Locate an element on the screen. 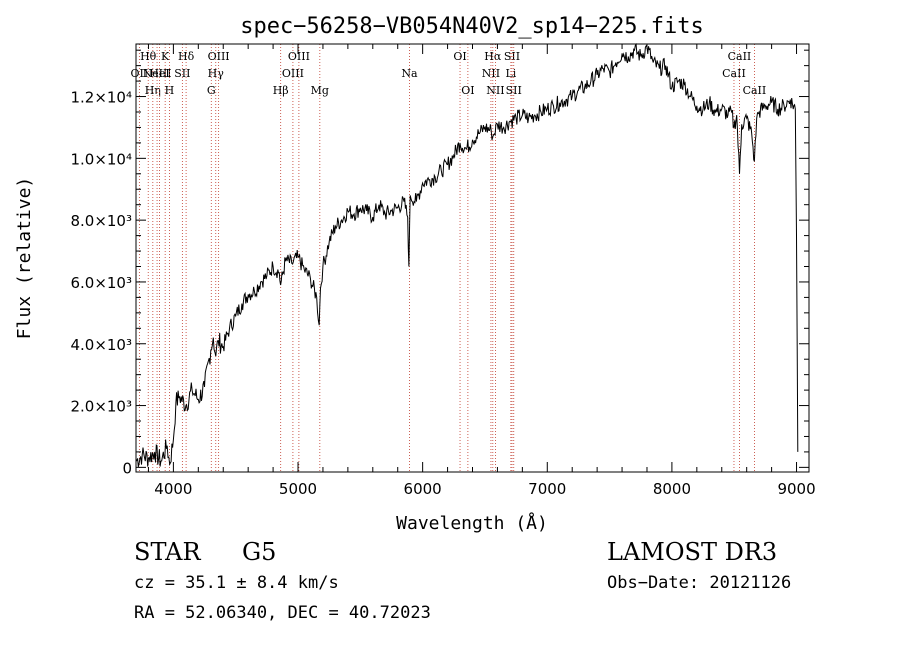 This screenshot has width=900, height=649. line-marker-label-23: SII is located at coordinates (512, 56).